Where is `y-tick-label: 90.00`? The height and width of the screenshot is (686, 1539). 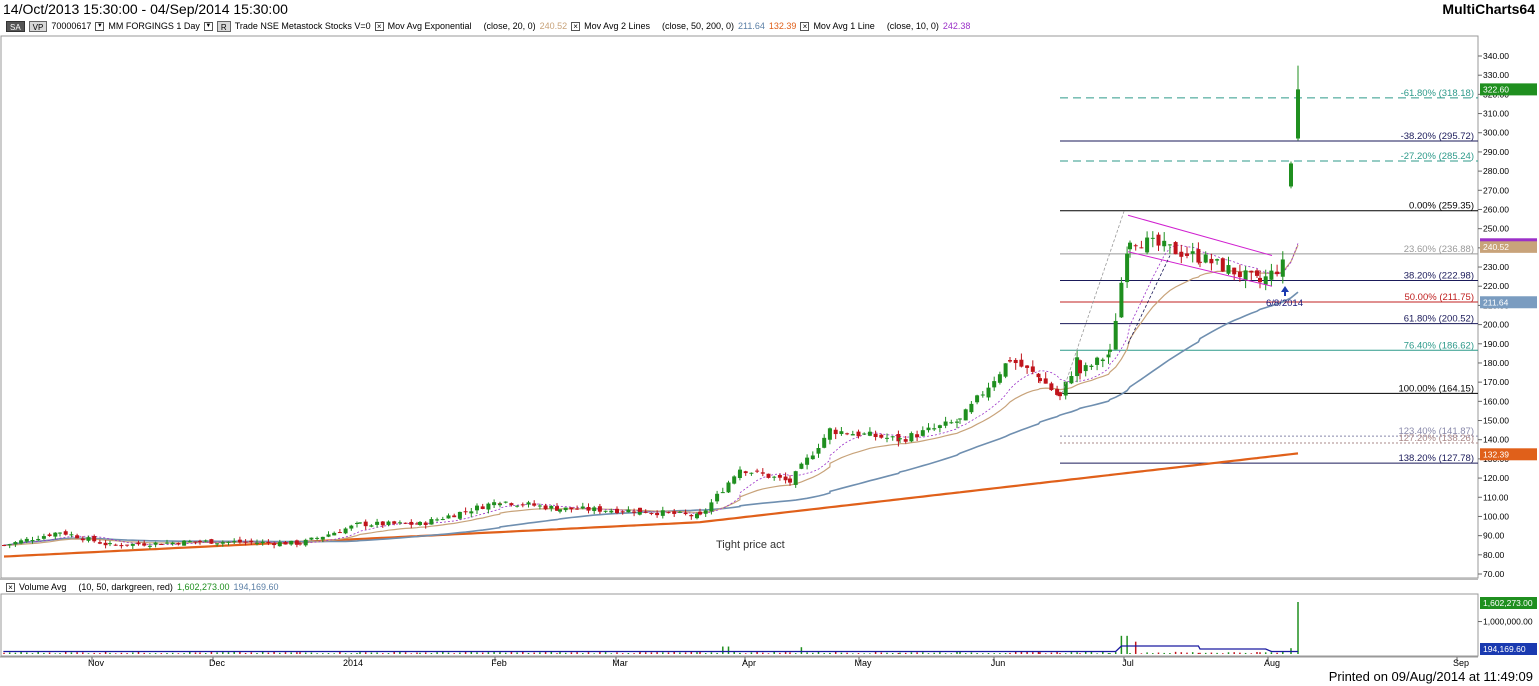
y-tick-label: 90.00 is located at coordinates (1494, 536).